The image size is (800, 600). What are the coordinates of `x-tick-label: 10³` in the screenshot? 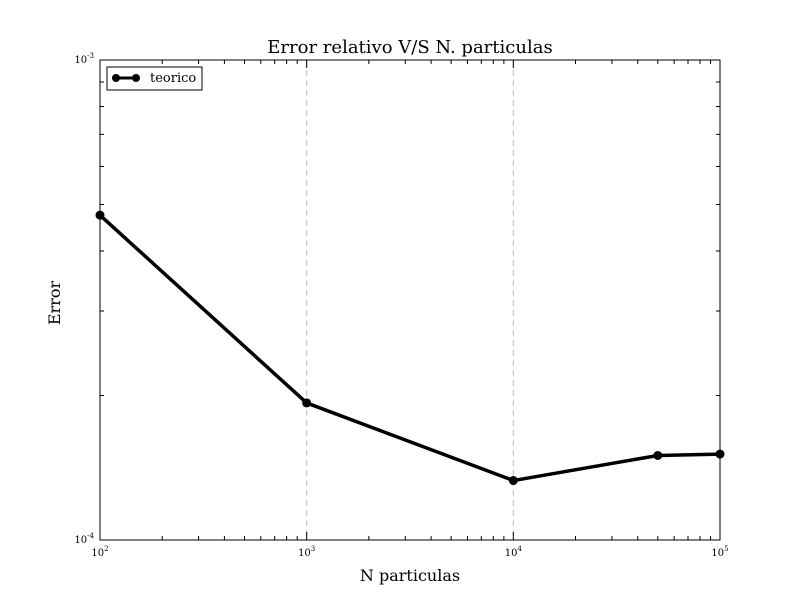 It's located at (306, 552).